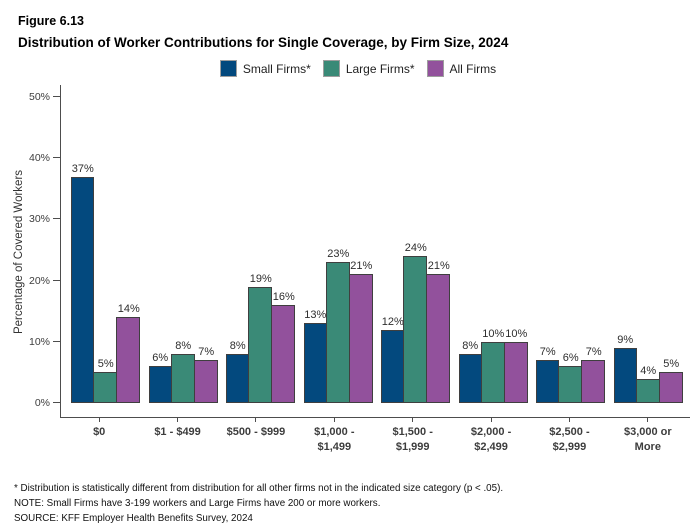 This screenshot has height=526, width=698. I want to click on chart-legend: Small Firms* Large Firms* All Firms, so click(358, 68).